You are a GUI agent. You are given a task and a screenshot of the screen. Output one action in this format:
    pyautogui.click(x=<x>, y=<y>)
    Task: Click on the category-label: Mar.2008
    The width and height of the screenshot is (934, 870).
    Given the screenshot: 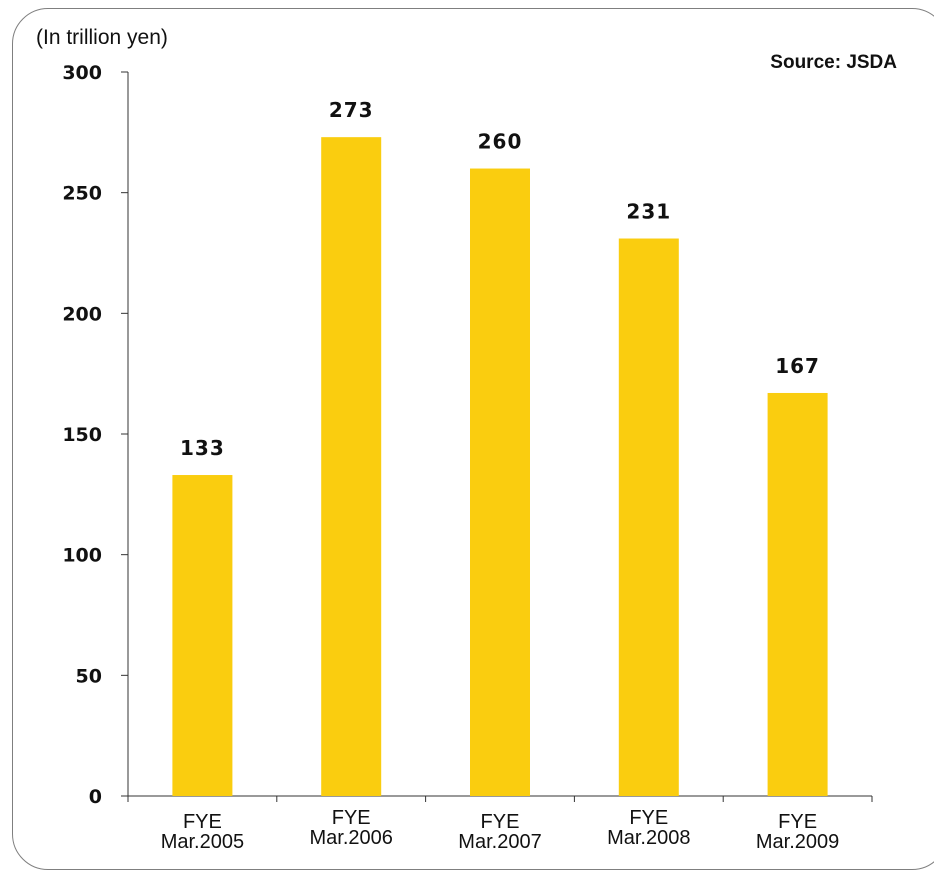 What is the action you would take?
    pyautogui.click(x=648, y=838)
    